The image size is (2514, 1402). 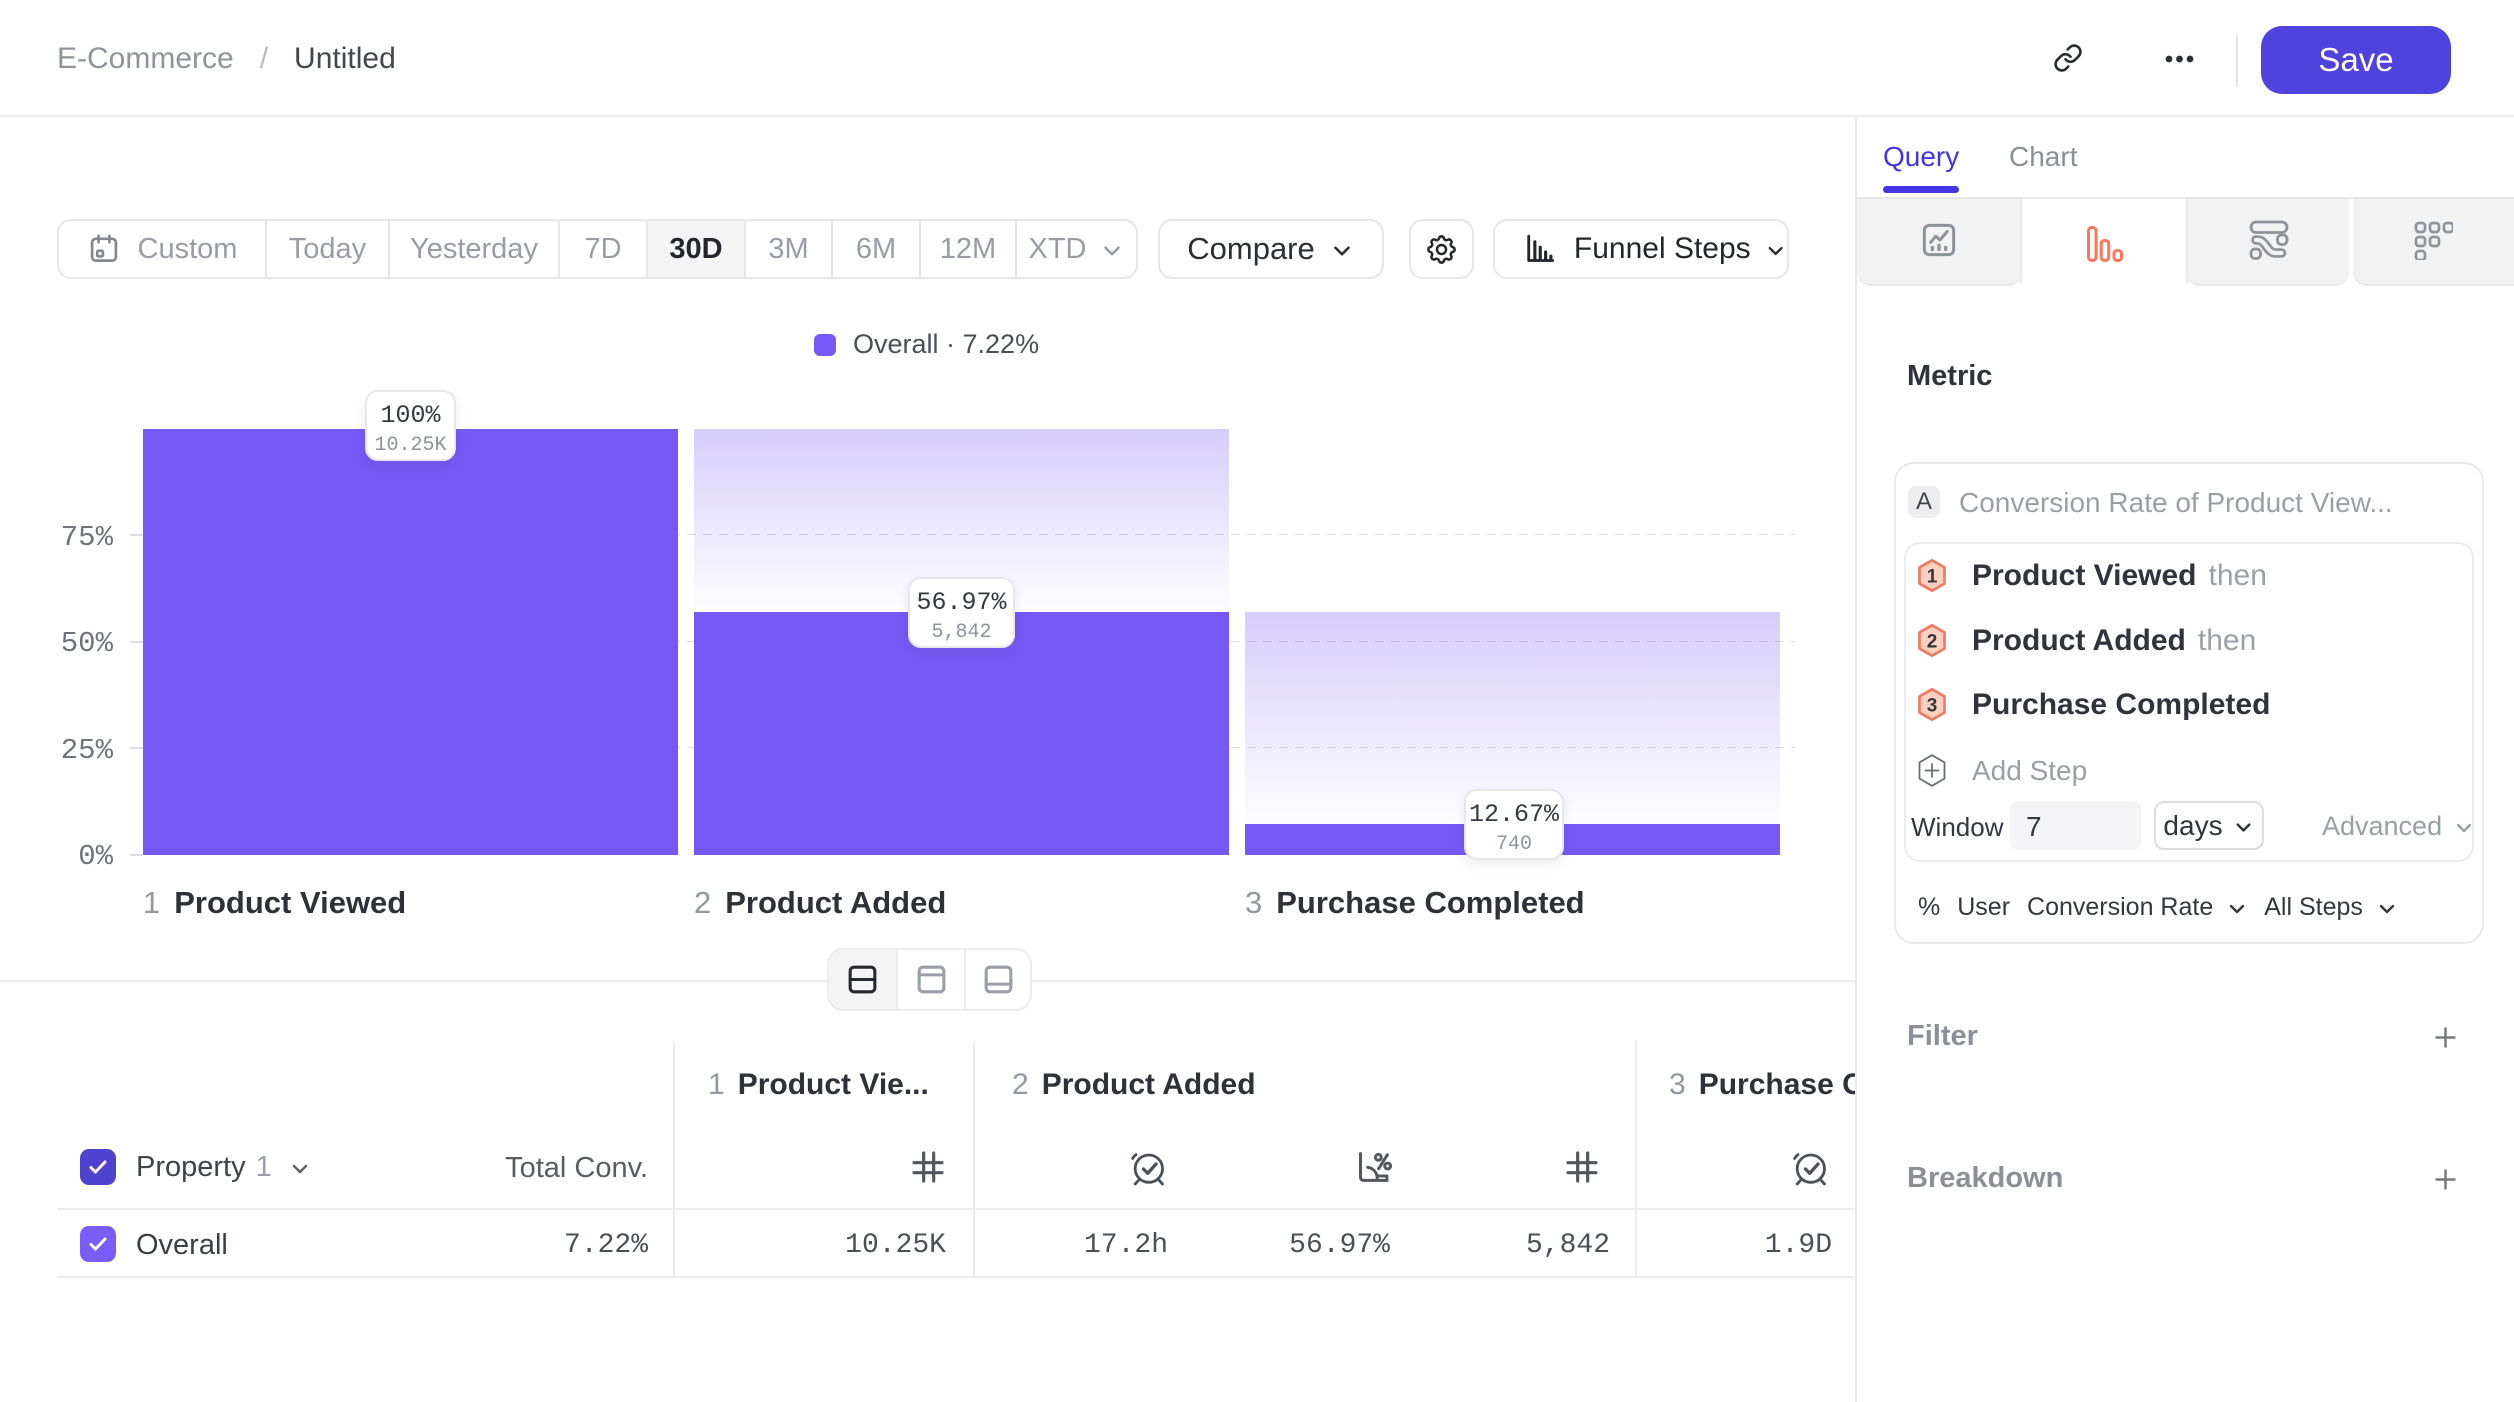 I want to click on svg-text: 1, so click(x=1932, y=577).